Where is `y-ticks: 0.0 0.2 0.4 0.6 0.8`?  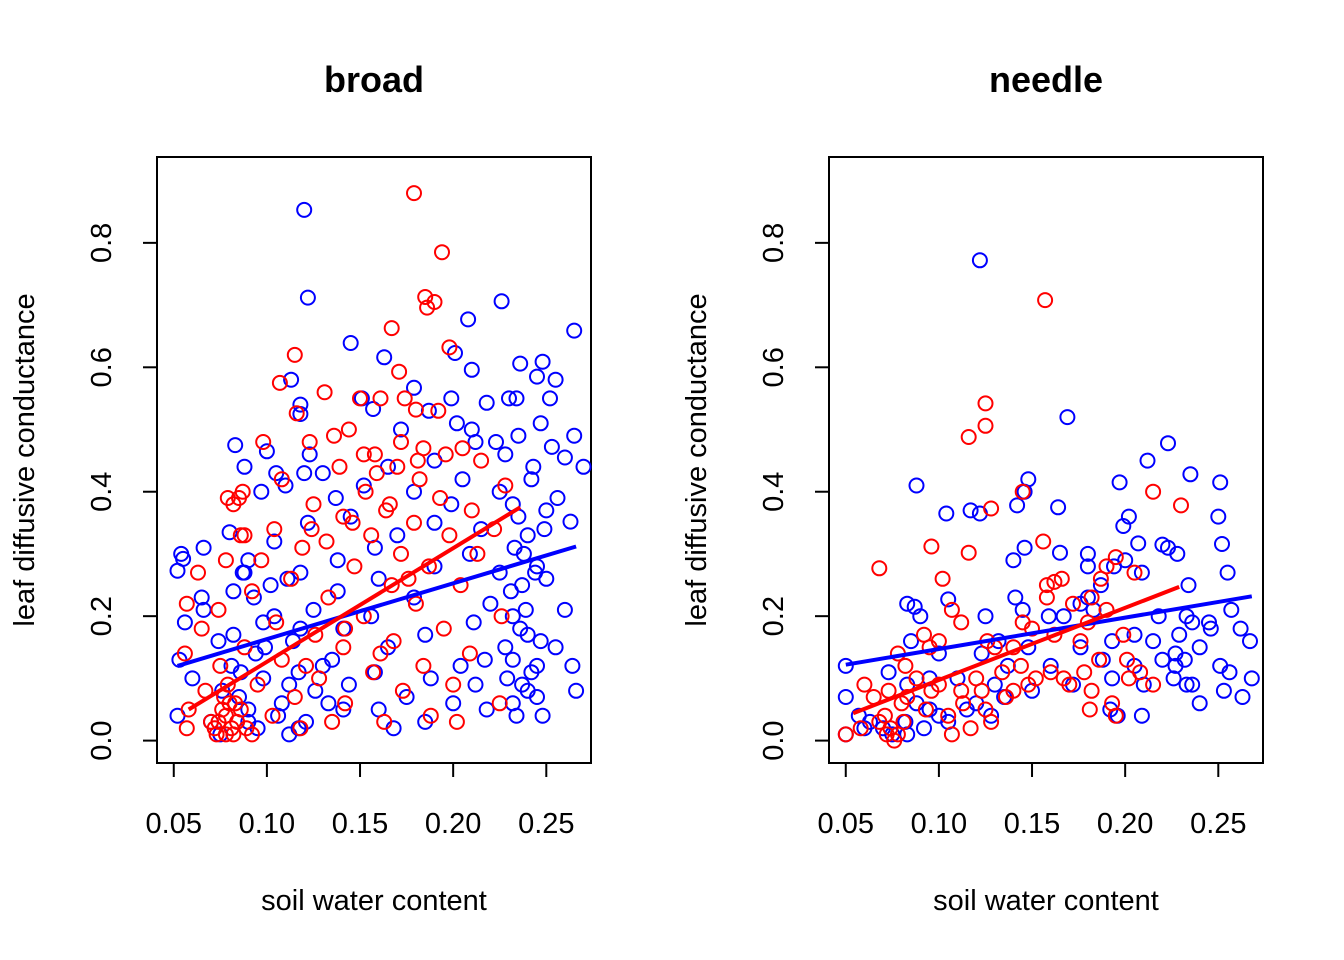 y-ticks: 0.0 0.2 0.4 0.6 0.8 is located at coordinates (793, 492).